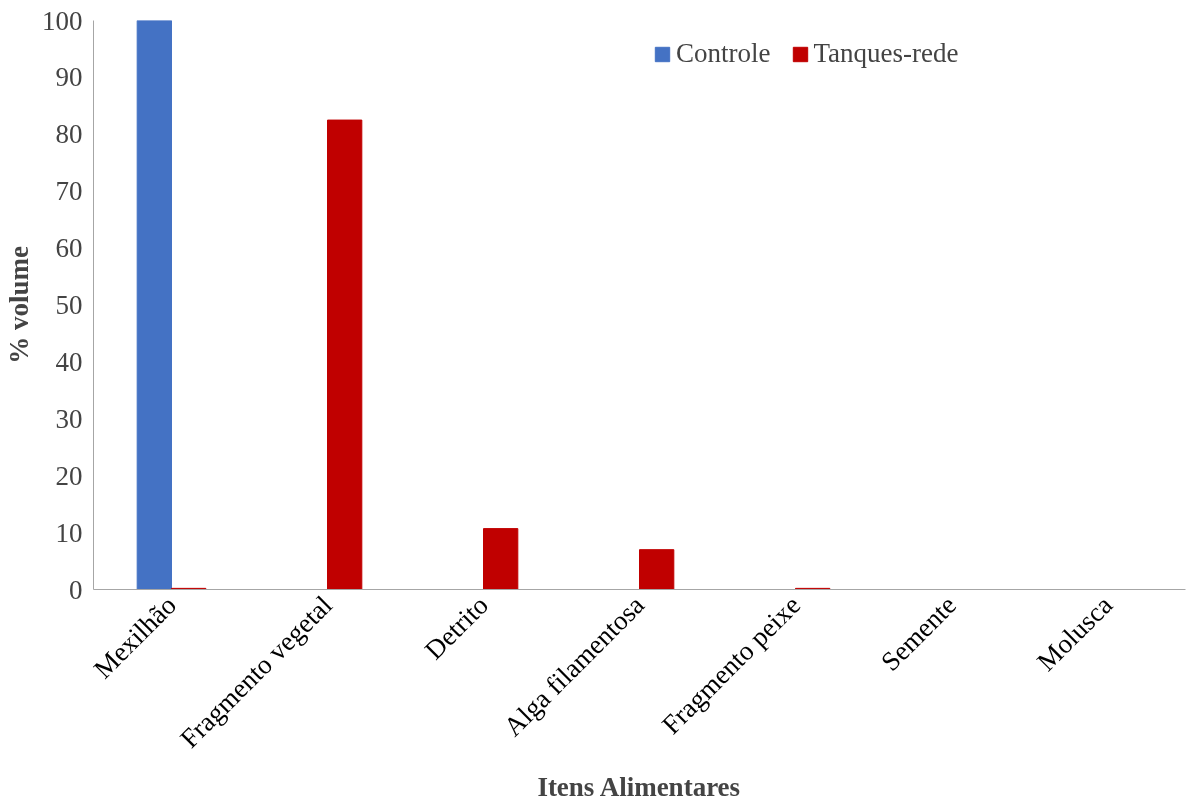 The image size is (1200, 811). I want to click on y-tick-label: 30, so click(69, 418).